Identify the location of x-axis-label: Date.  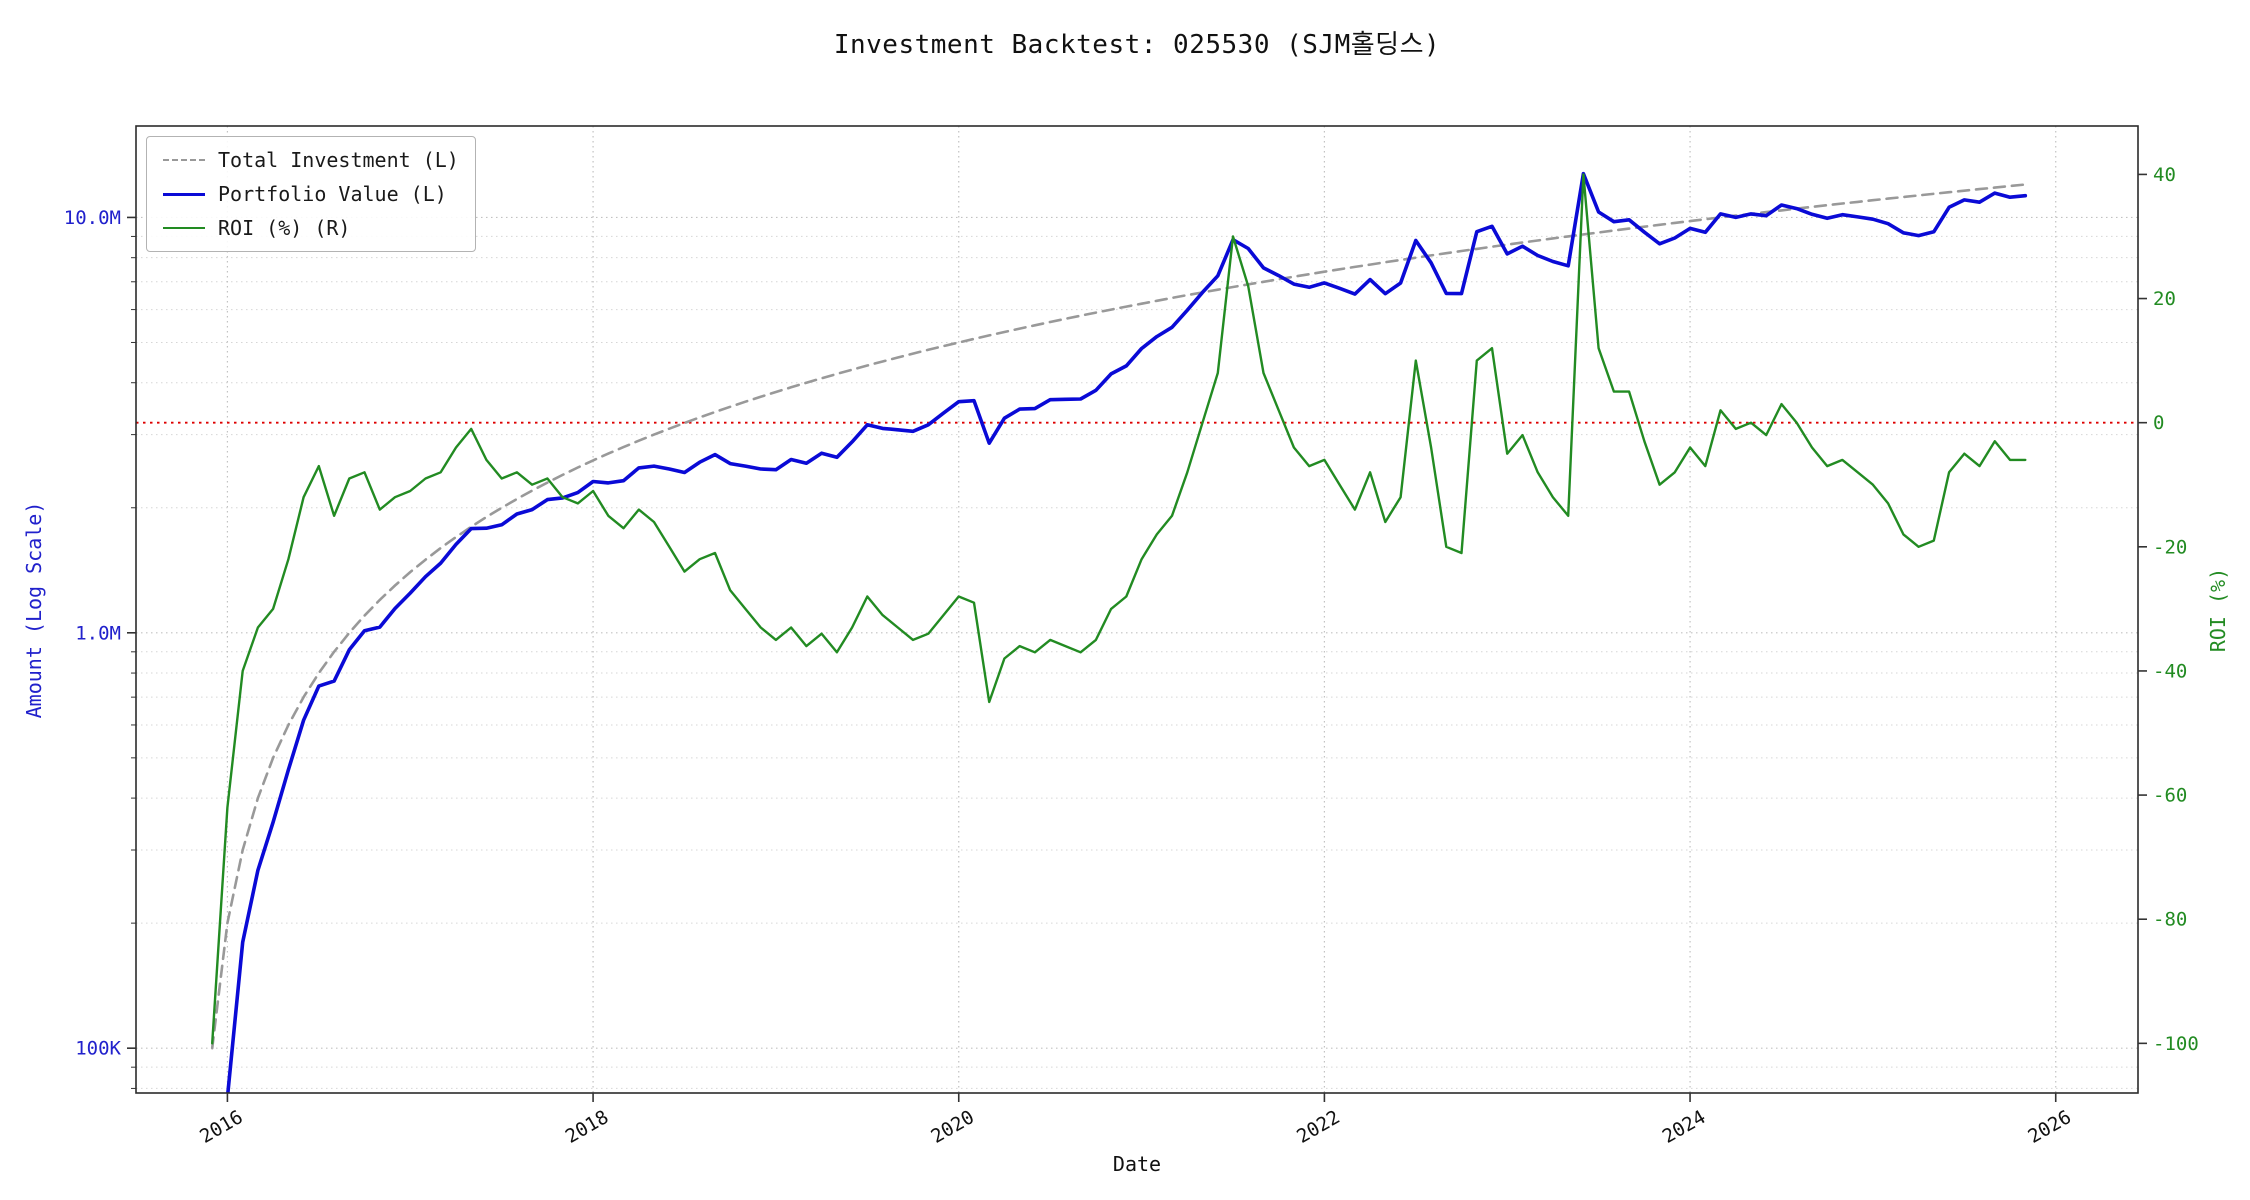
(1137, 1164).